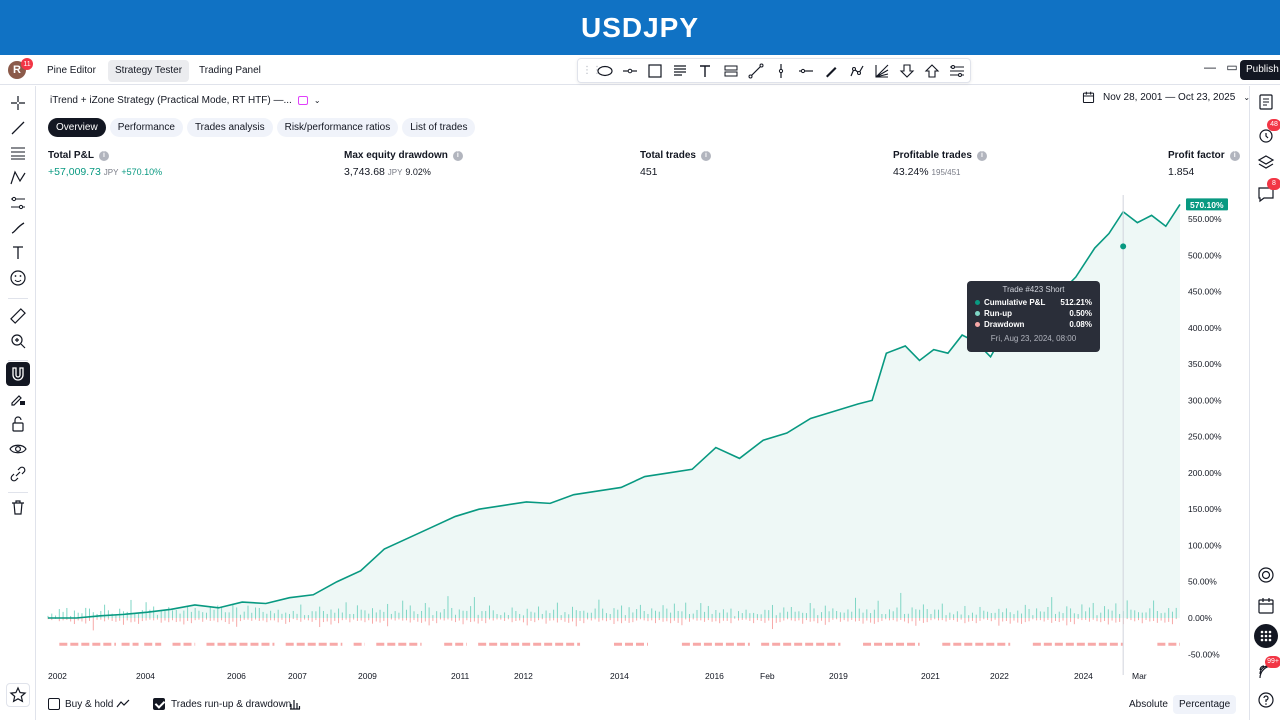 The width and height of the screenshot is (1280, 720). I want to click on trash-icon, so click(18, 507).